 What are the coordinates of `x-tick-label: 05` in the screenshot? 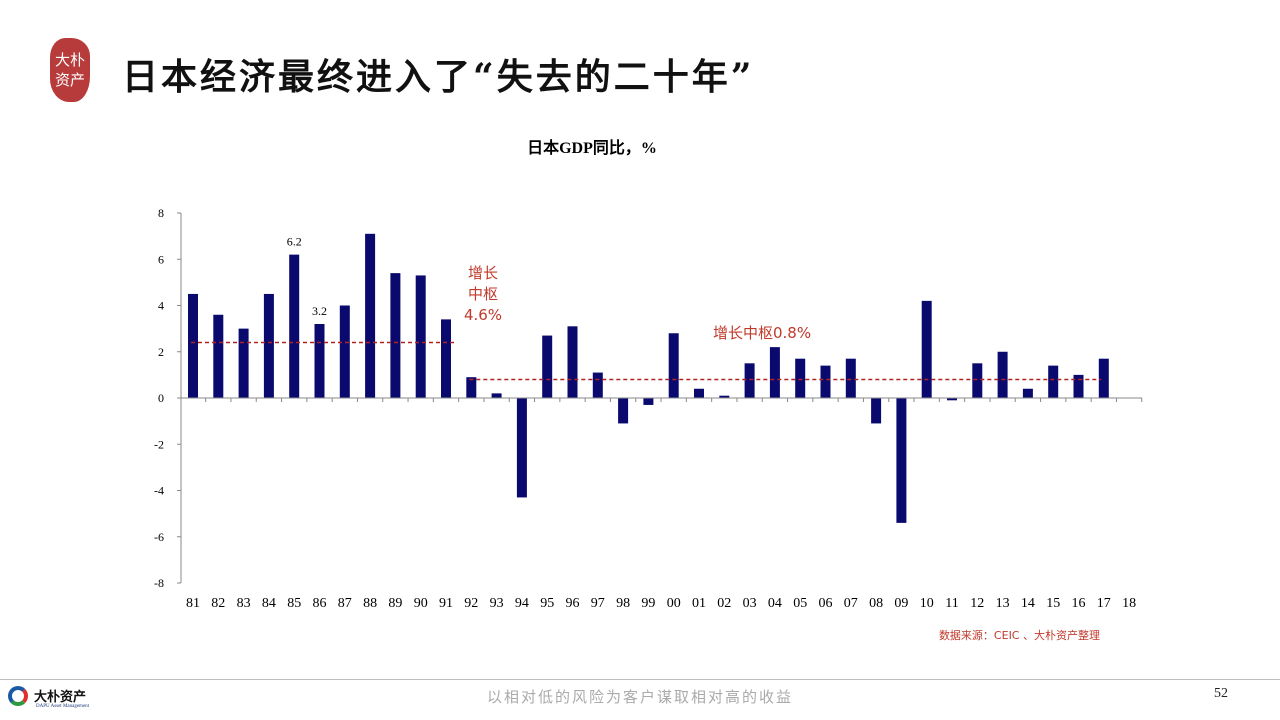 It's located at (800, 603).